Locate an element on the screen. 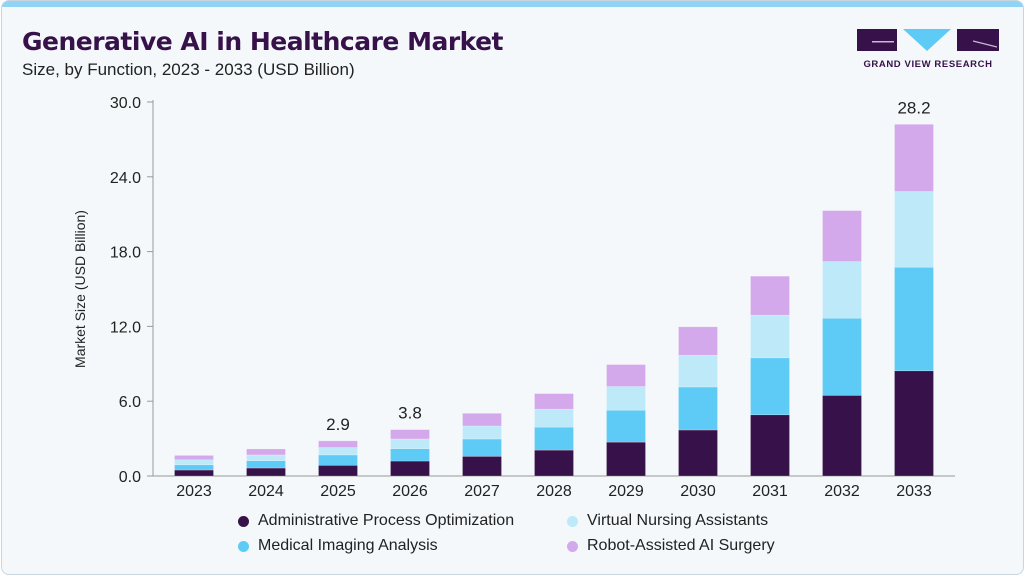 Image resolution: width=1025 pixels, height=576 pixels. y-tick-label: 24.0 is located at coordinates (125, 178).